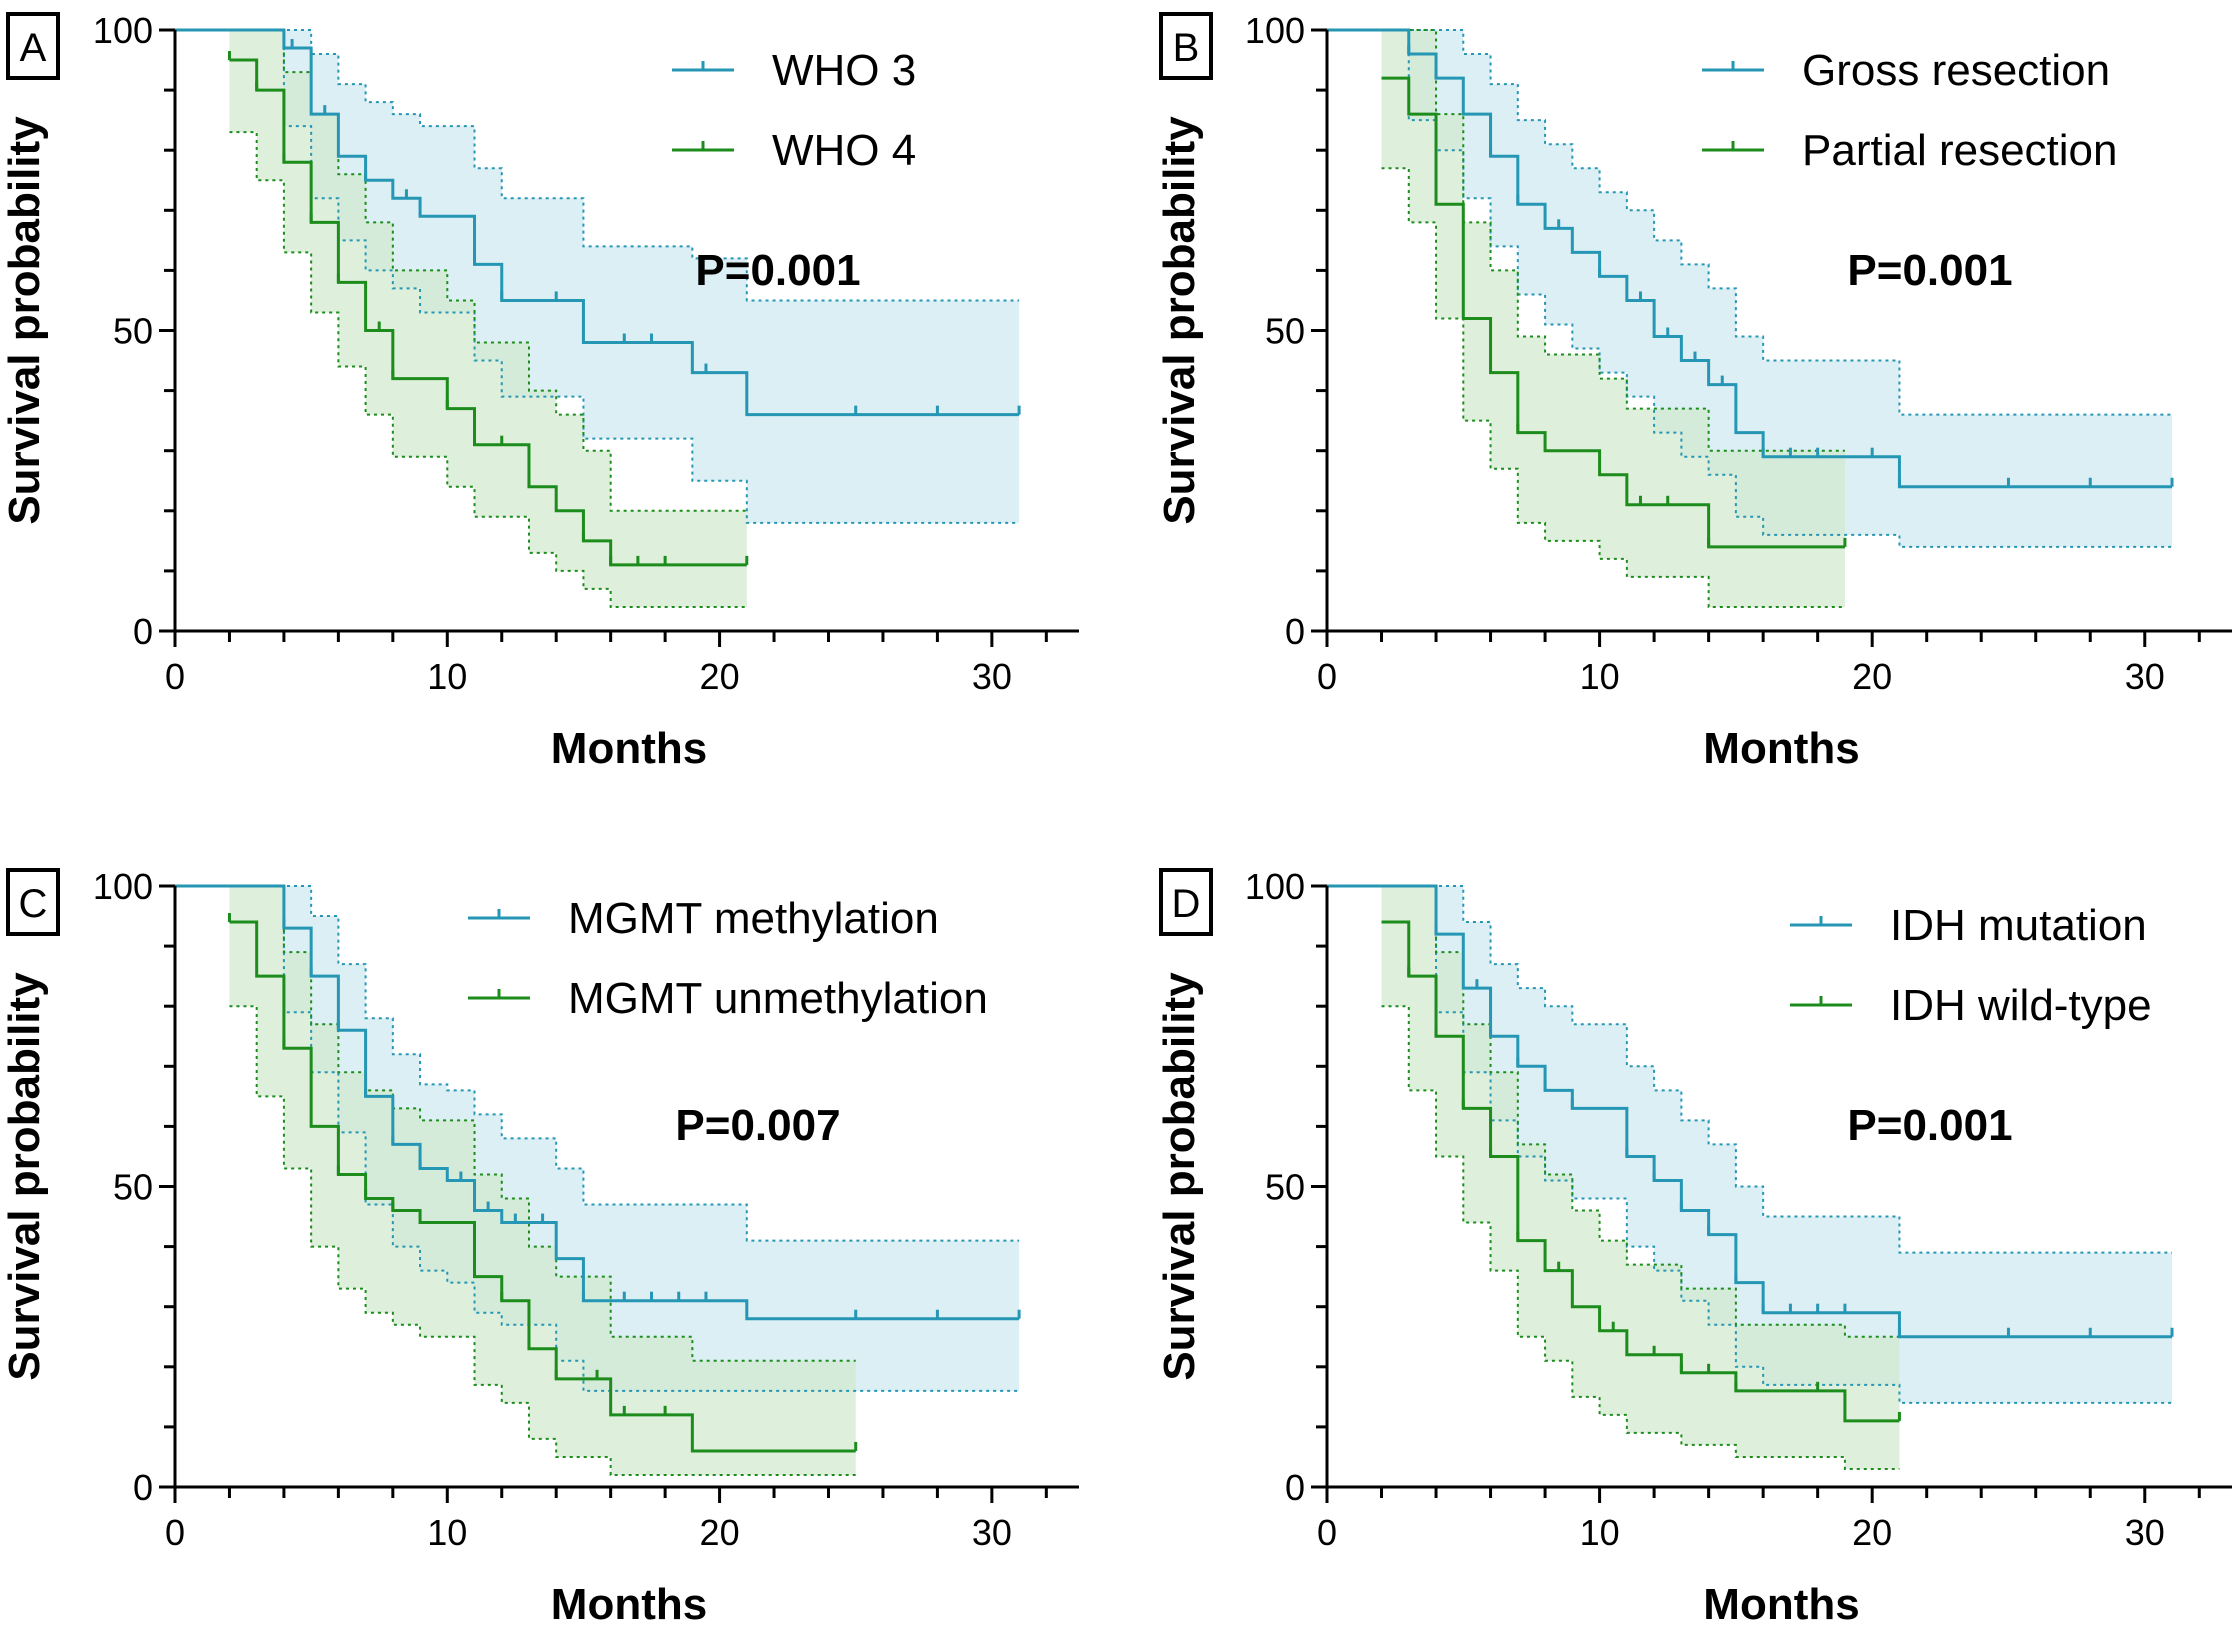 Image resolution: width=2234 pixels, height=1640 pixels. Describe the element at coordinates (757, 1125) in the screenshot. I see `p-value: P=0.007` at that location.